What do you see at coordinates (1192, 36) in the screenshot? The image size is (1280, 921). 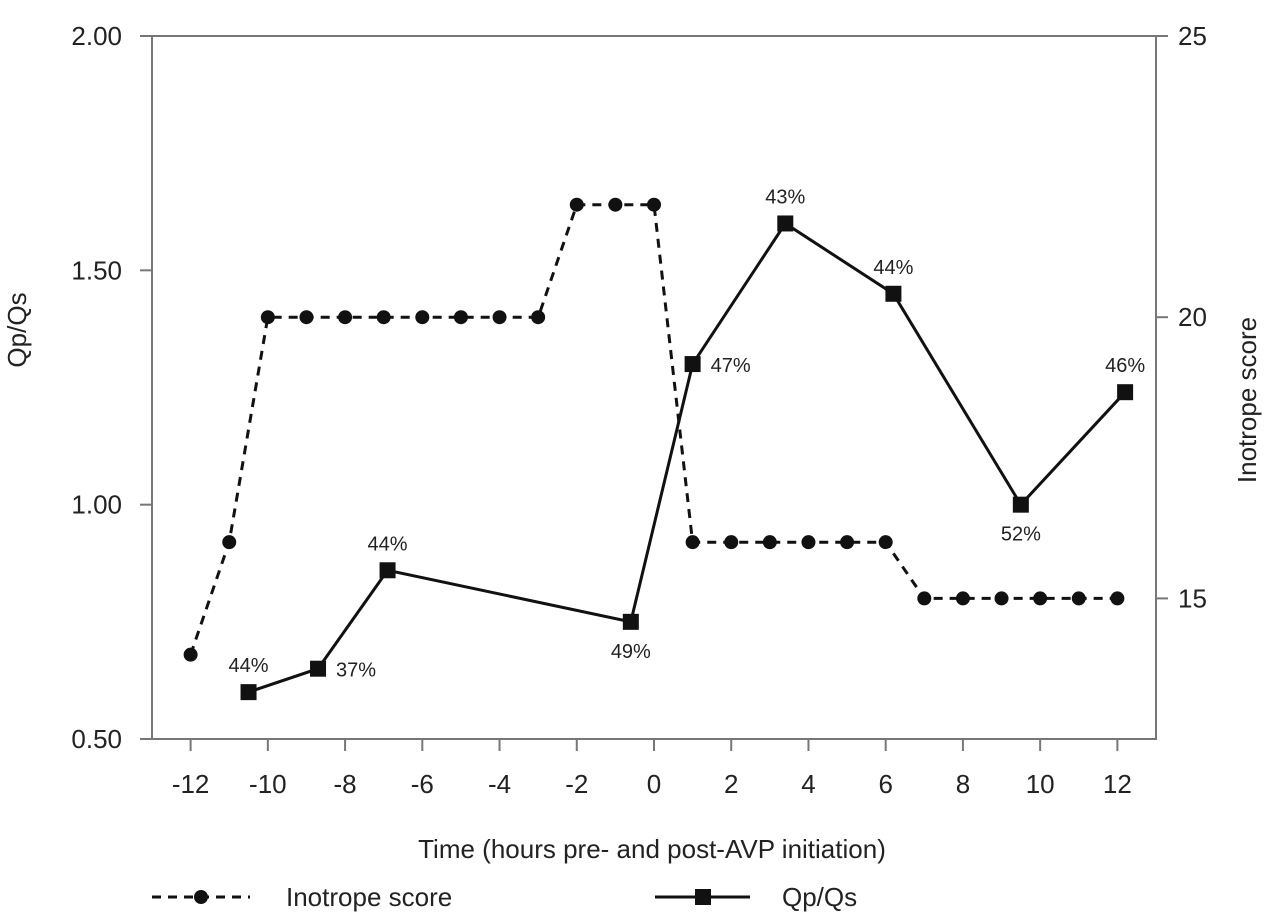 I see `y2-tick-label: 25` at bounding box center [1192, 36].